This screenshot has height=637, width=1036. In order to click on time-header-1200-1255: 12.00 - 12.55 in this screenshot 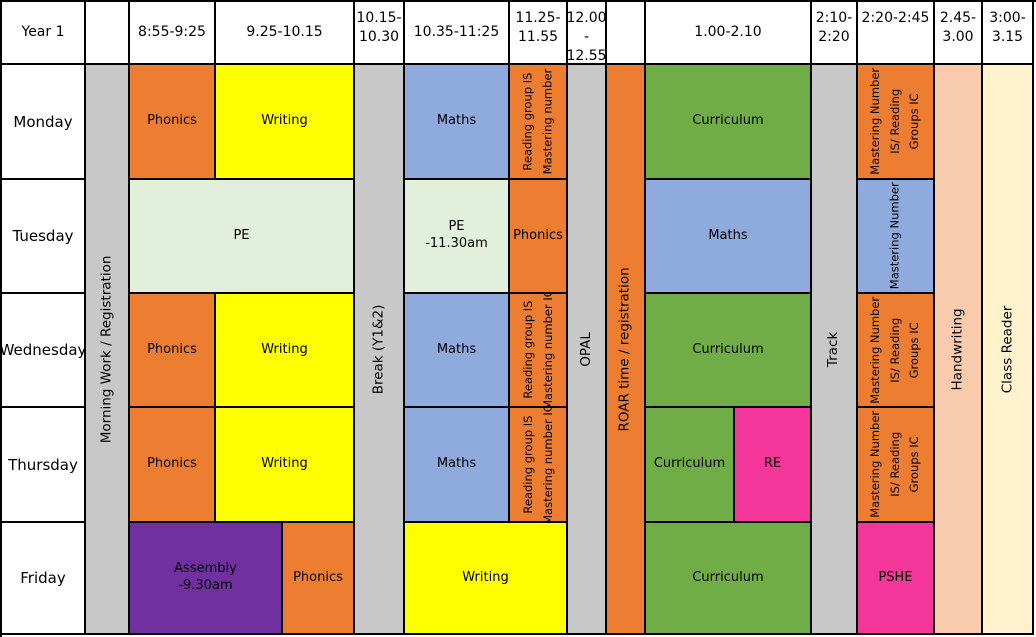, I will do `click(587, 33)`.